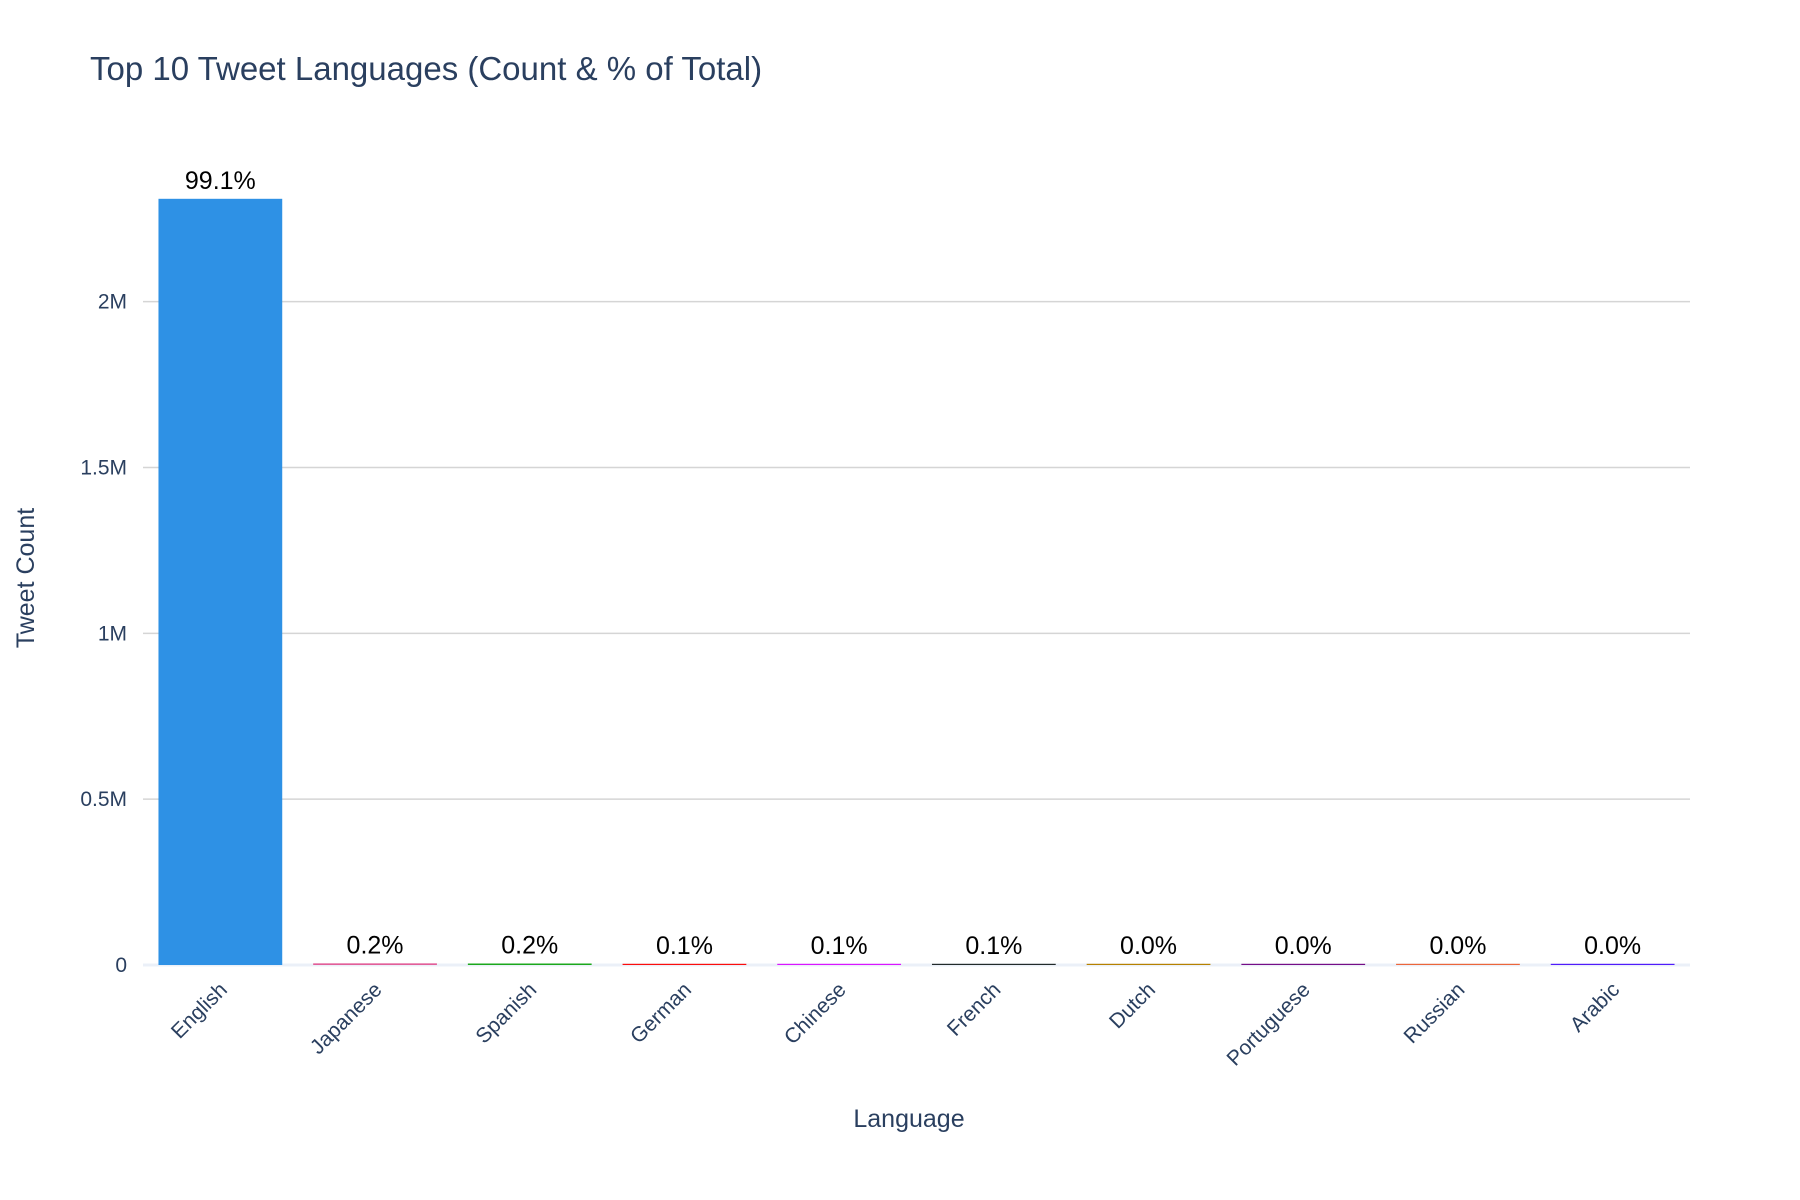 The width and height of the screenshot is (1800, 1200). What do you see at coordinates (1132, 1005) in the screenshot?
I see `x-tick-label-dutch: Dutch` at bounding box center [1132, 1005].